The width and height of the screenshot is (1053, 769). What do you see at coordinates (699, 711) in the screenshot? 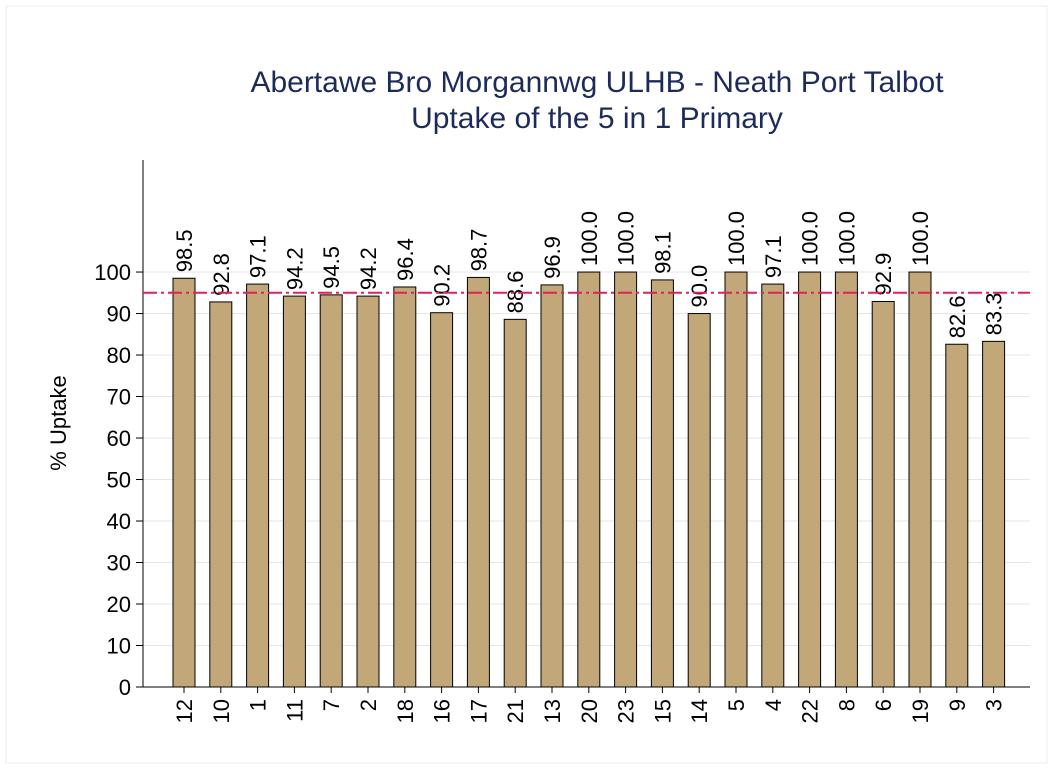
I see `x-tick-label: 14` at bounding box center [699, 711].